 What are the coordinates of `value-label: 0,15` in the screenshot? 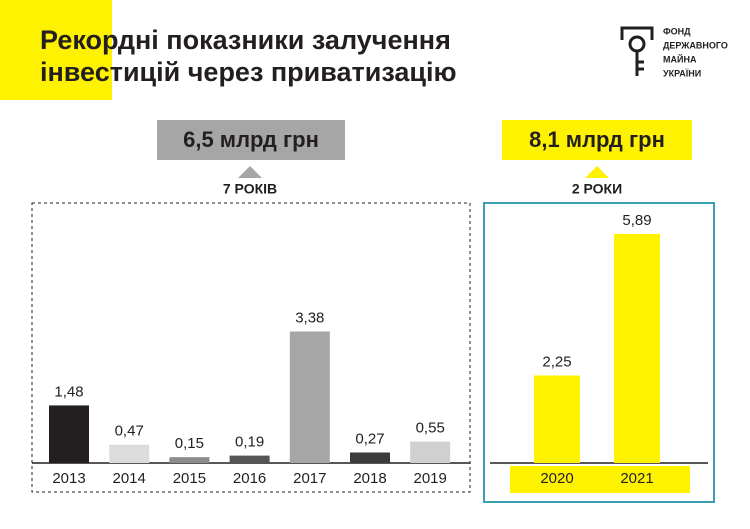 It's located at (189, 443).